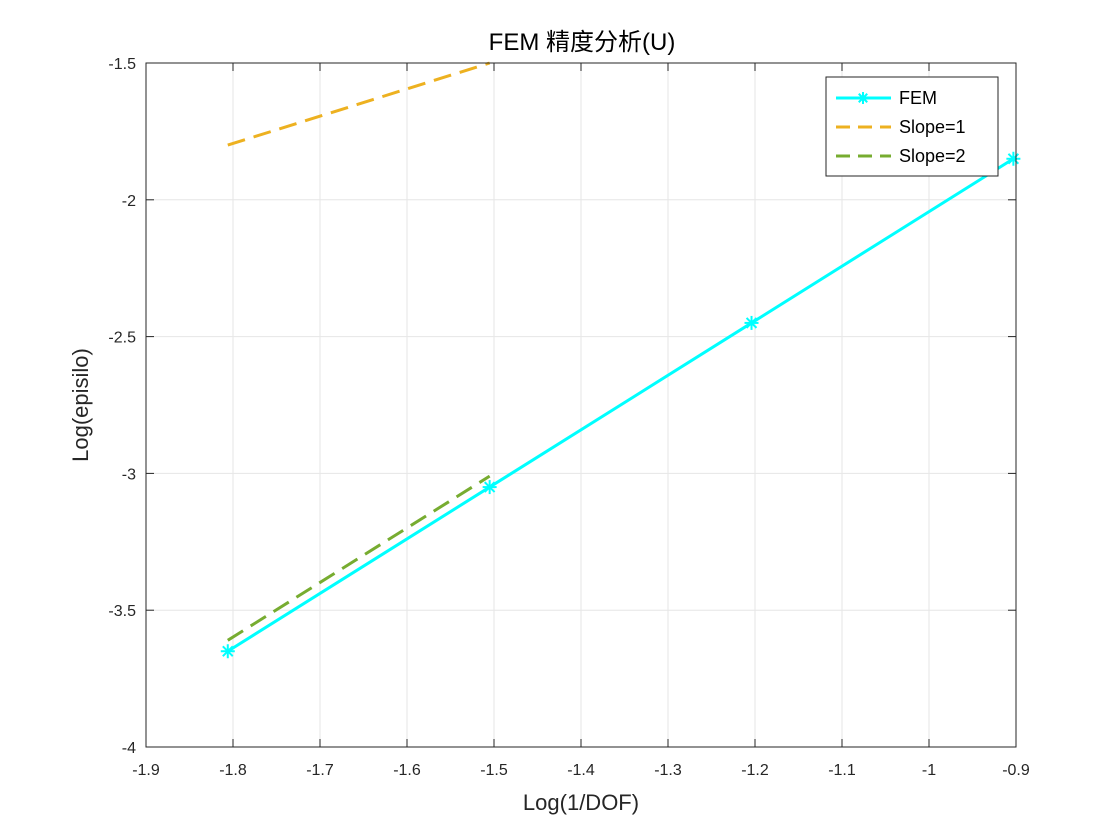 This screenshot has height=840, width=1120. I want to click on x-tick-label: -1, so click(929, 770).